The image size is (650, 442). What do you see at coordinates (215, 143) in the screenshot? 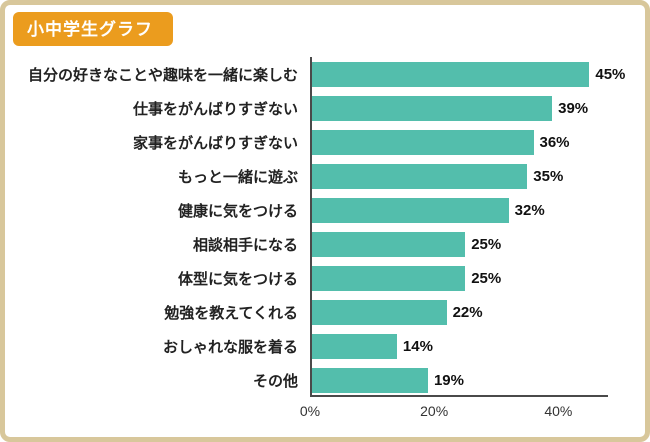
I see `category-label: 家事をがんばりすぎない` at bounding box center [215, 143].